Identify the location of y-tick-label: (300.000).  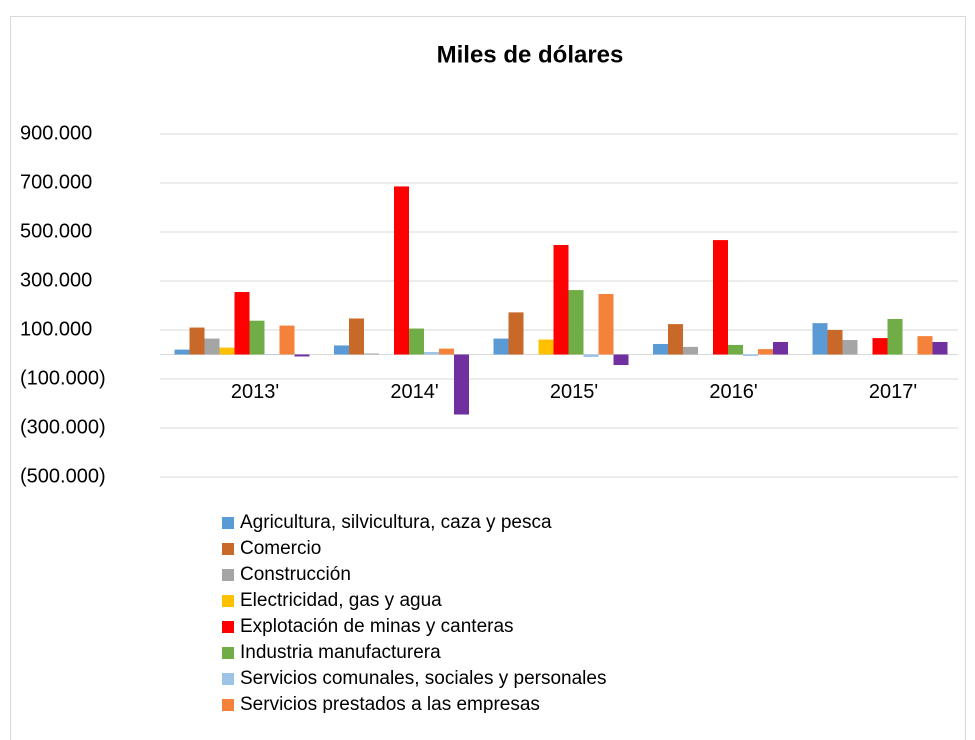
(63, 427).